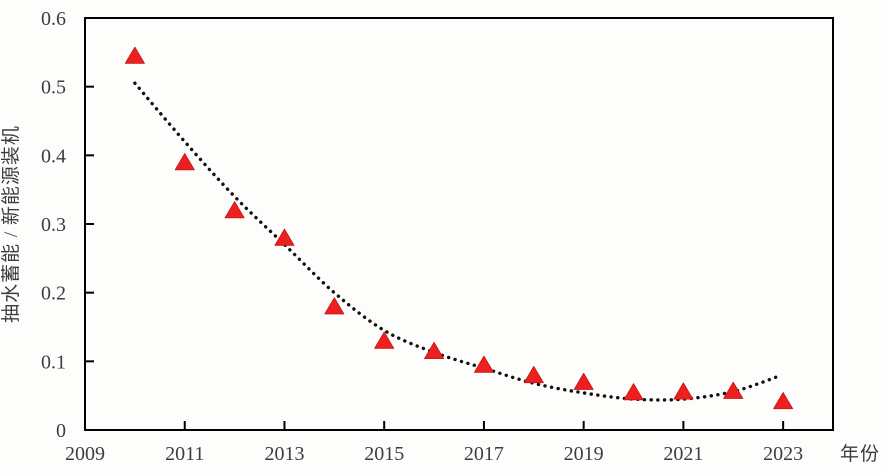 The width and height of the screenshot is (882, 474). I want to click on y-tick-label: 0.1, so click(53, 362).